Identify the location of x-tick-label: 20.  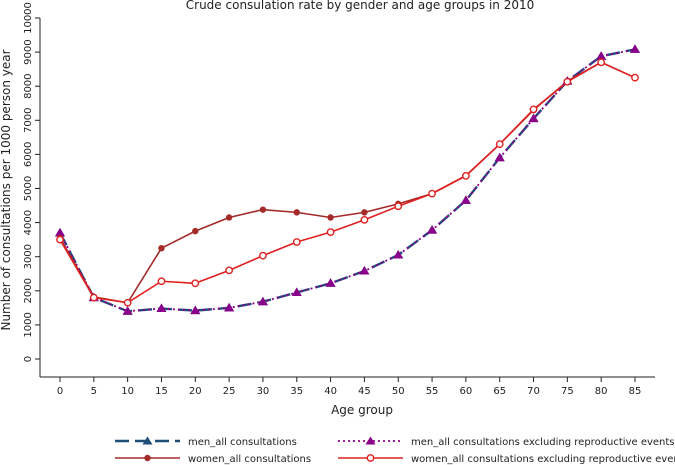
(195, 391).